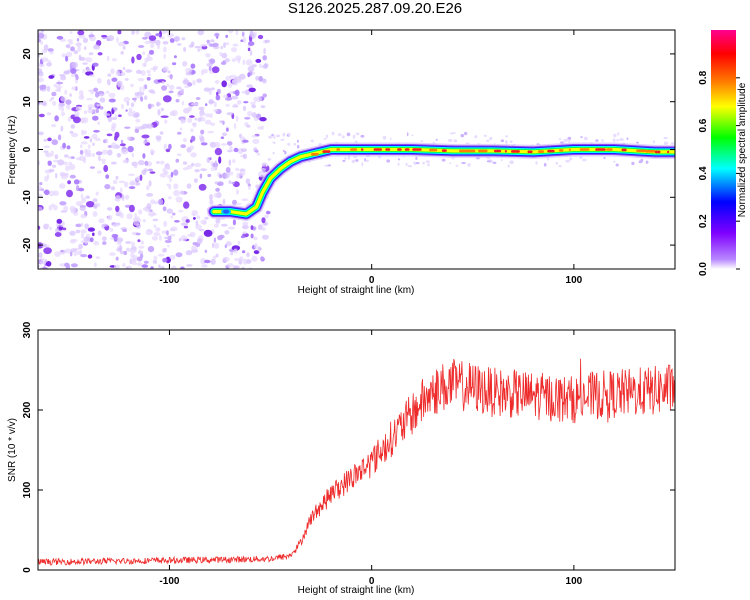 The height and width of the screenshot is (600, 750). I want to click on colorbar-tick-label: 0.2, so click(703, 221).